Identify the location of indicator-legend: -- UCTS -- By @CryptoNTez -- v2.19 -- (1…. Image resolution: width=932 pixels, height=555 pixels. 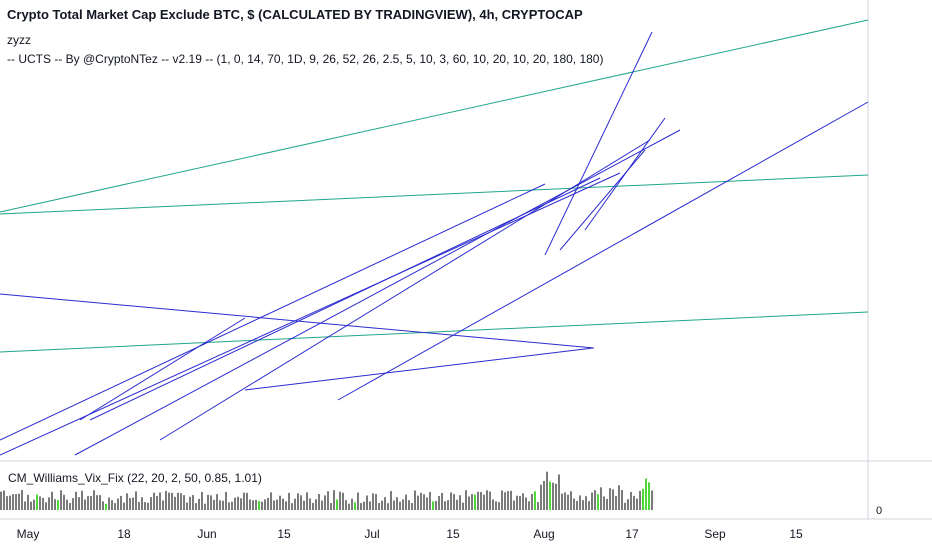
(305, 59).